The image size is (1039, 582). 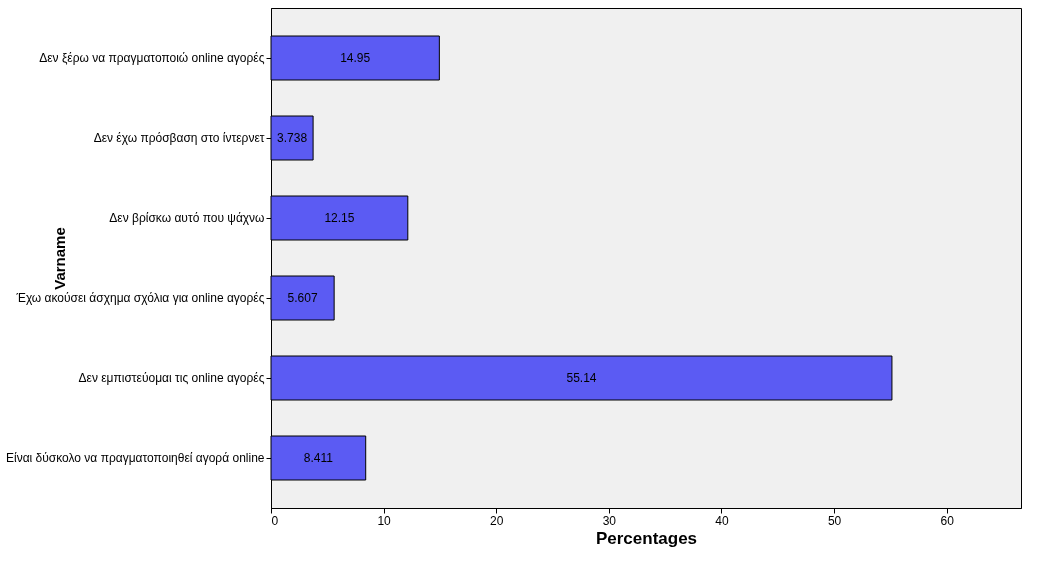 What do you see at coordinates (722, 520) in the screenshot?
I see `x-tick-label: 40` at bounding box center [722, 520].